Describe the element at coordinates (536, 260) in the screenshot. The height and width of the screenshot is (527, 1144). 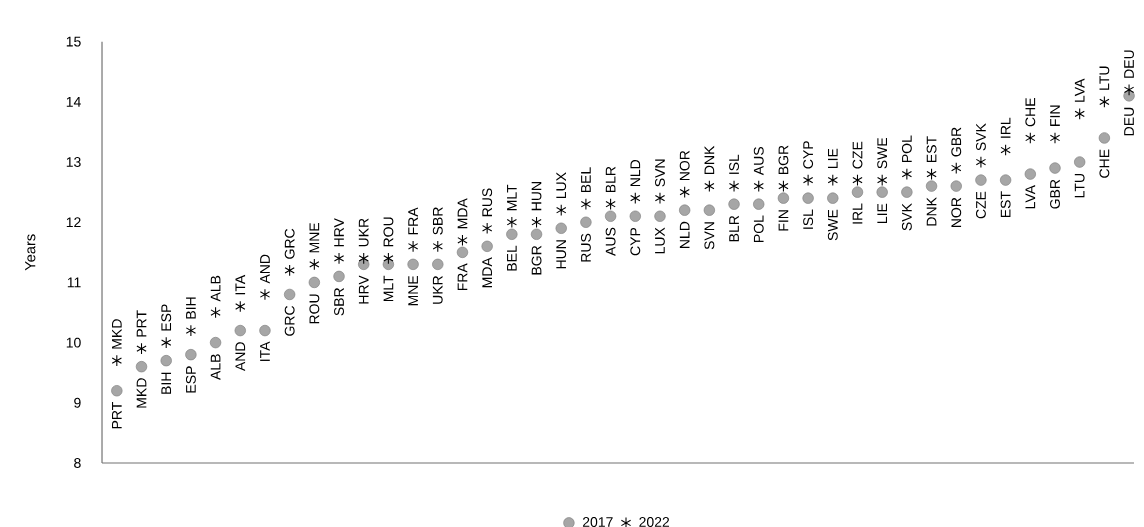
I see `data-label: BGR` at that location.